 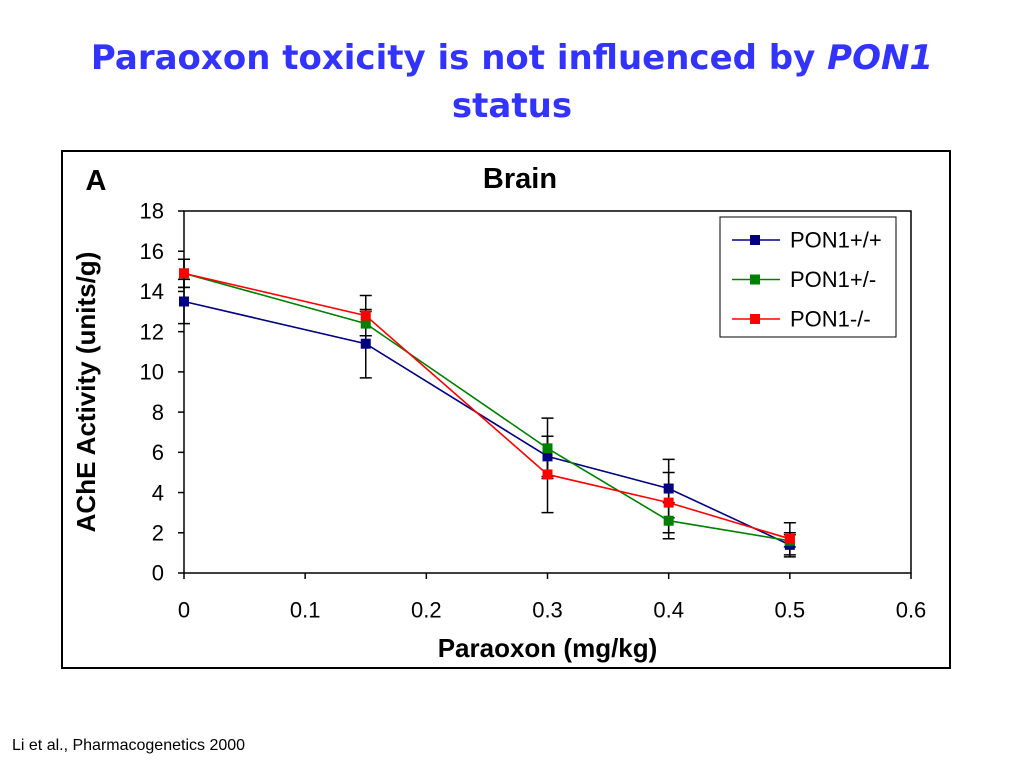 I want to click on x-tick-label: 0.1, so click(x=305, y=610).